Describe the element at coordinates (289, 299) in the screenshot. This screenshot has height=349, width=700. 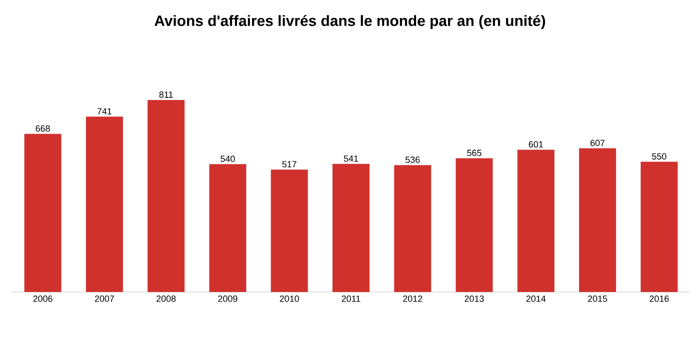
I see `x-tick-label: 2010` at that location.